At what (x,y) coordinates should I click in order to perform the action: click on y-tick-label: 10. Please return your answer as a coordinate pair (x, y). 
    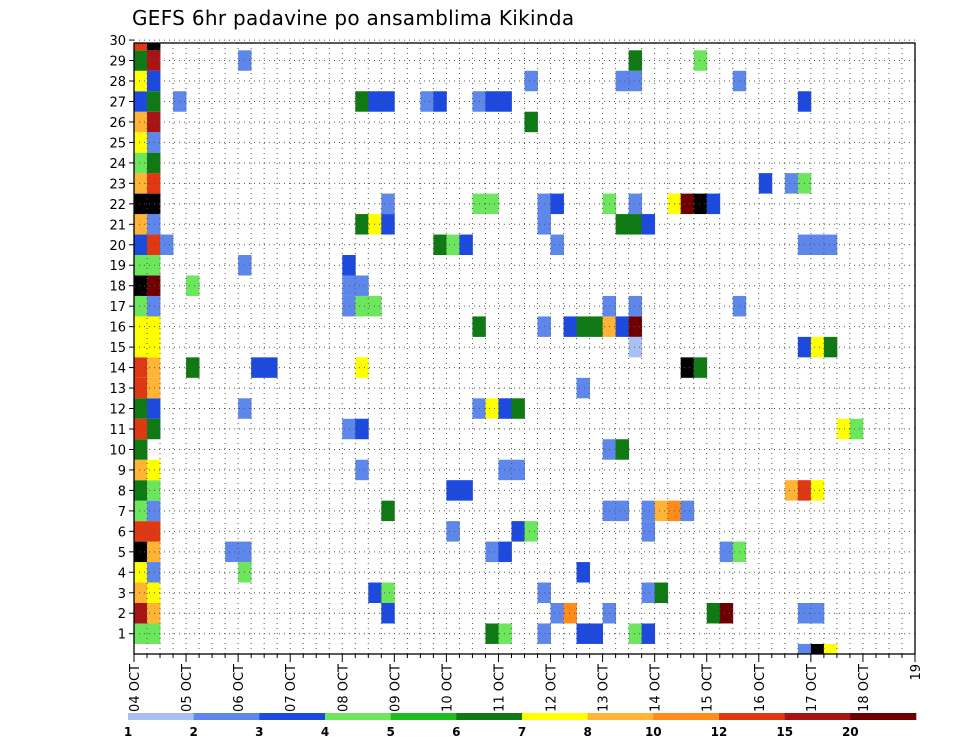
    Looking at the image, I should click on (117, 451).